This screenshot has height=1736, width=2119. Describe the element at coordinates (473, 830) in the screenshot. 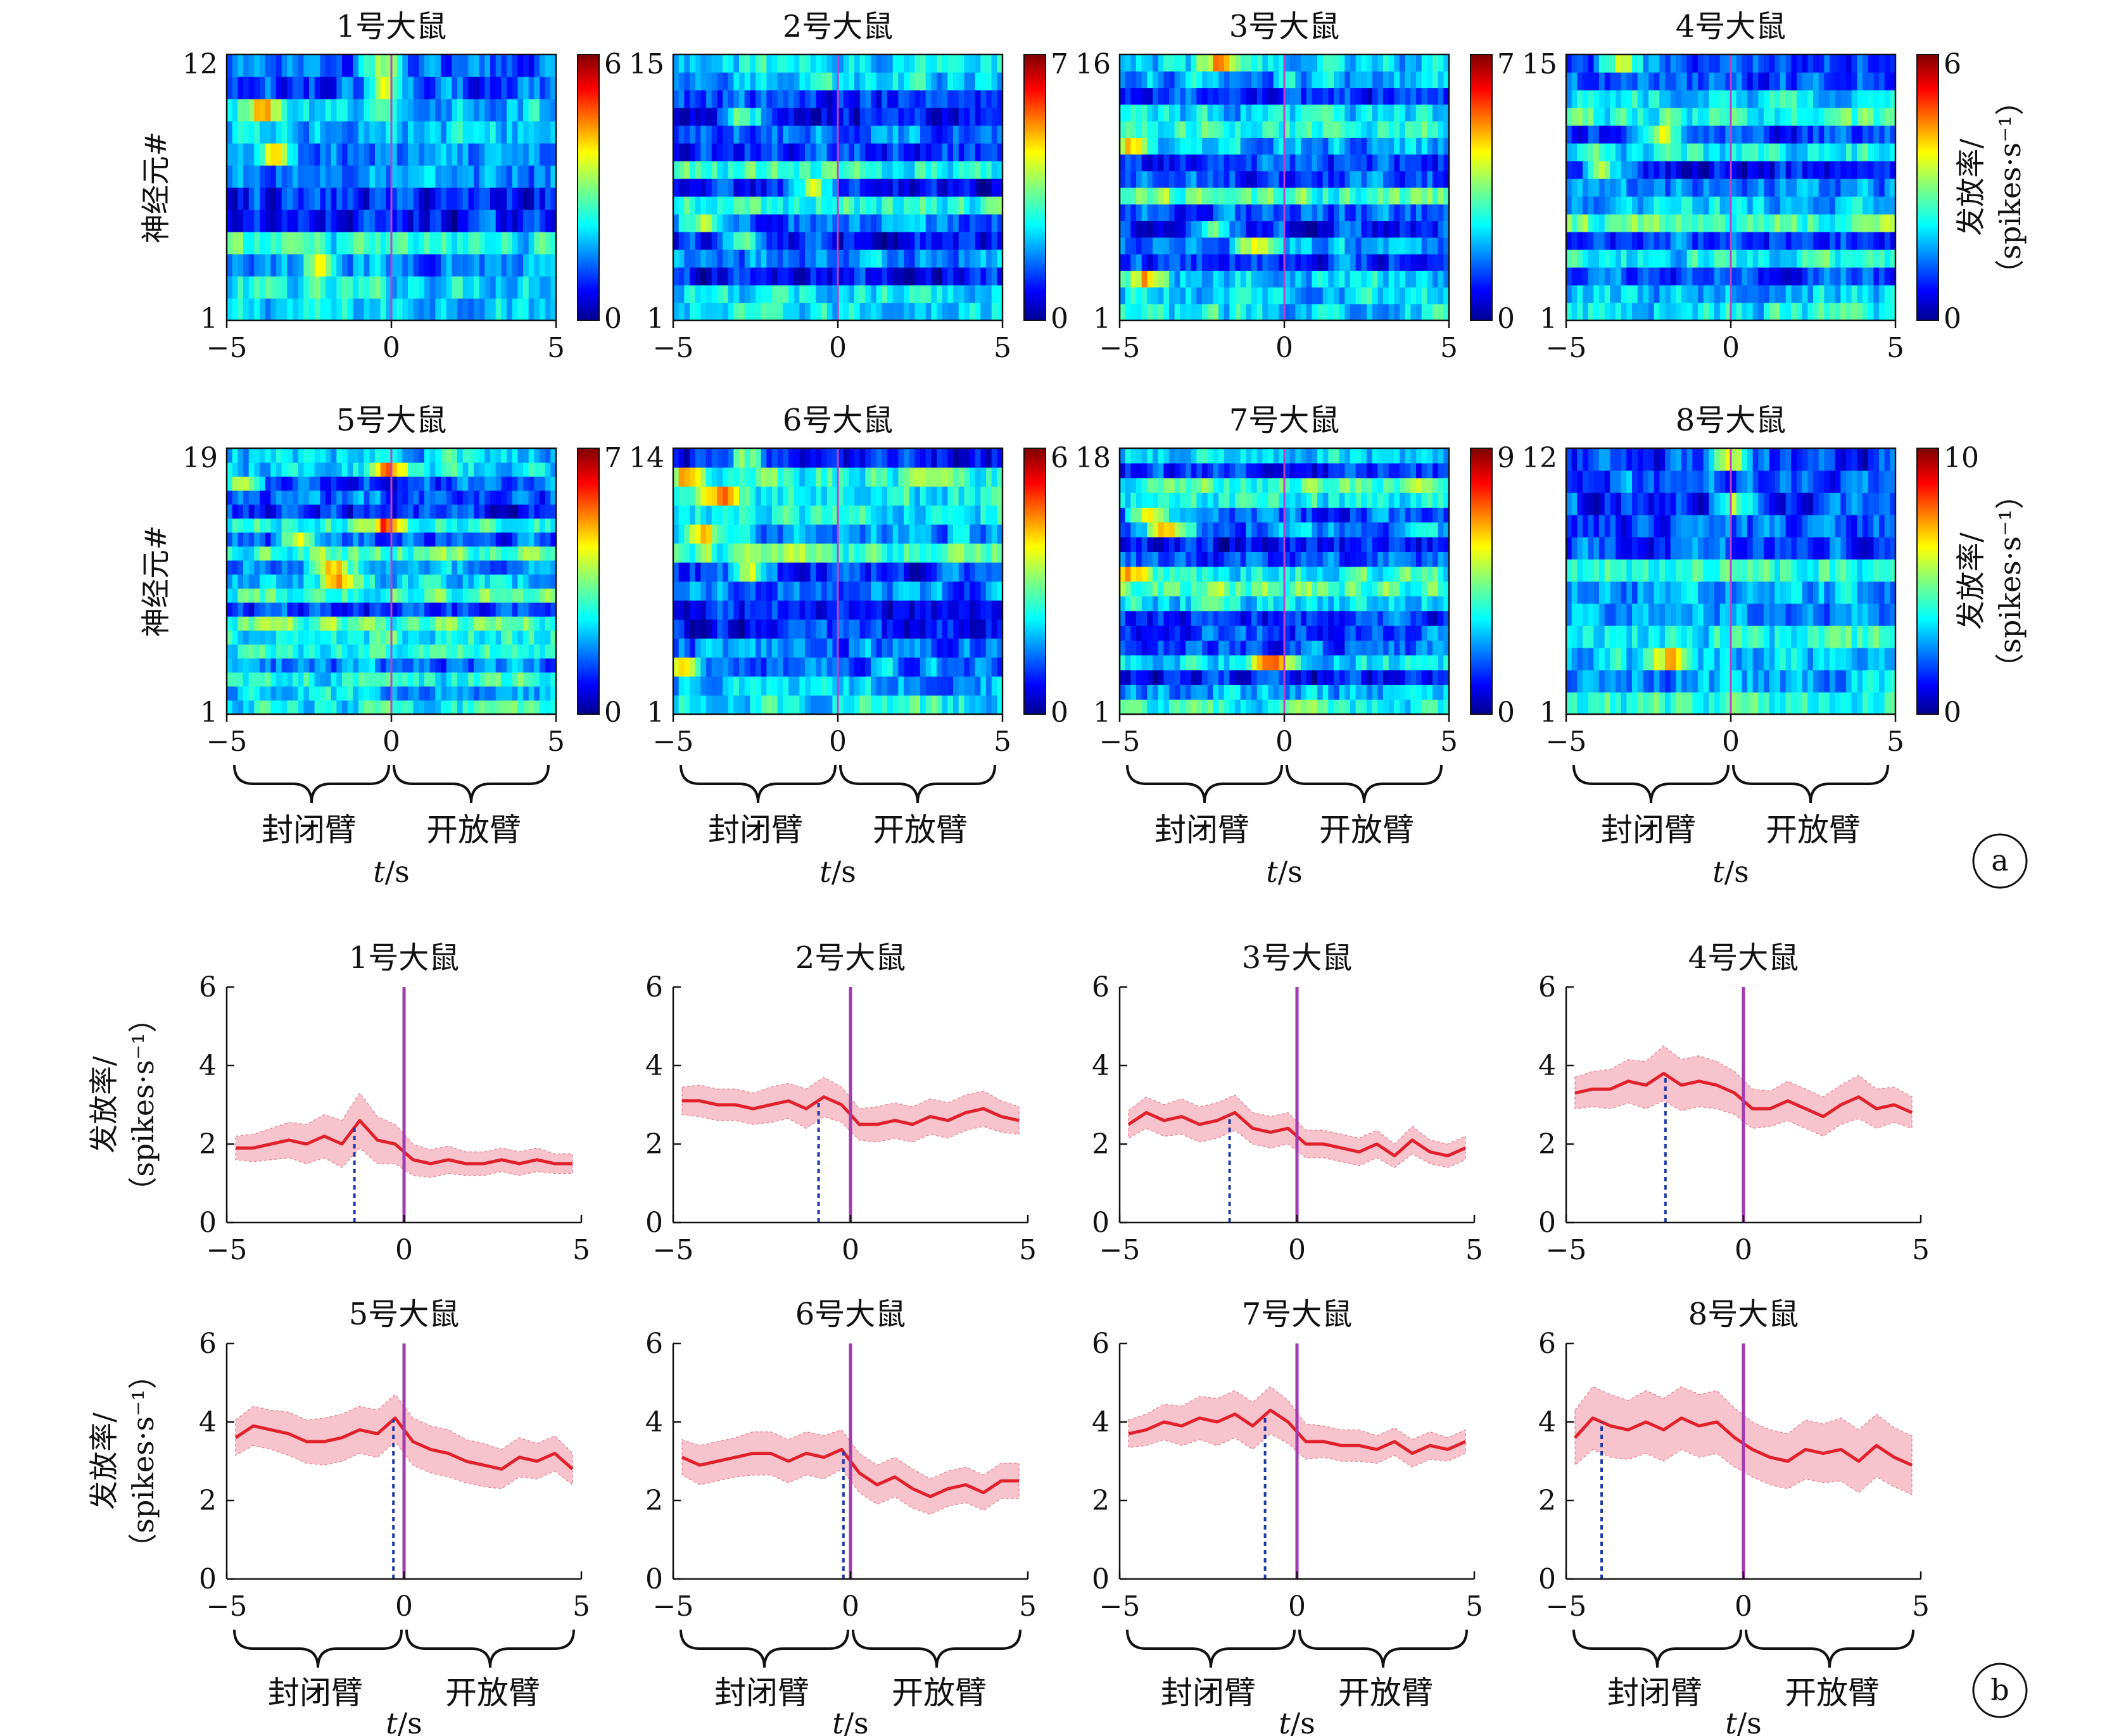

I see `open-arm-label: 开放臂` at that location.